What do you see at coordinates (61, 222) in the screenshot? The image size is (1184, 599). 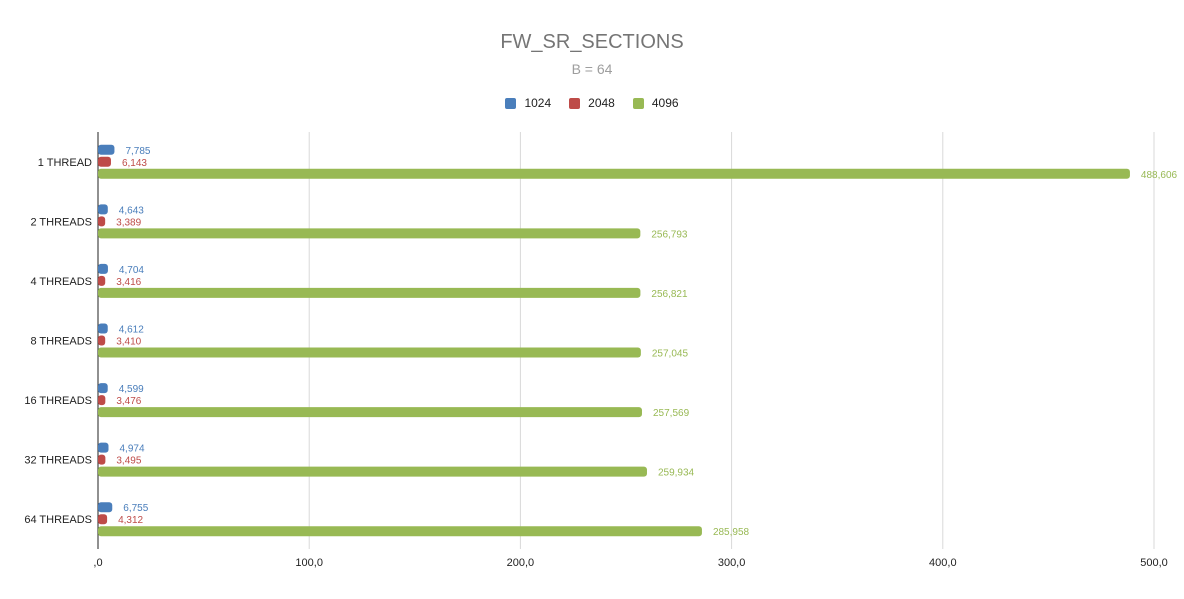 I see `category-label-1: 2 THREADS` at bounding box center [61, 222].